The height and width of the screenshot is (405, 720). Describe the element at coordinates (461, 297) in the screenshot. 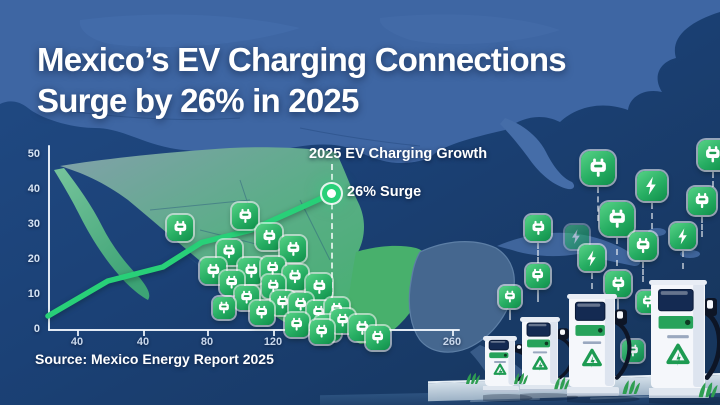

I see `yucatan-peninsula` at that location.